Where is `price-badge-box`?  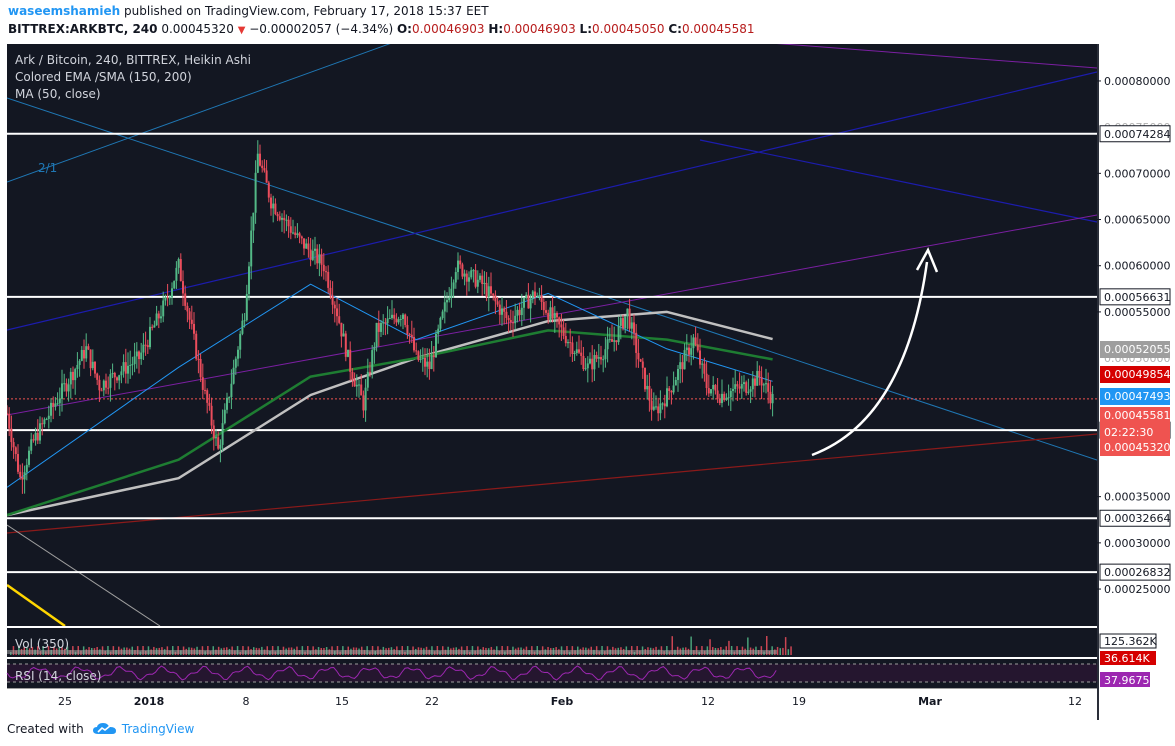 price-badge-box is located at coordinates (1135, 447).